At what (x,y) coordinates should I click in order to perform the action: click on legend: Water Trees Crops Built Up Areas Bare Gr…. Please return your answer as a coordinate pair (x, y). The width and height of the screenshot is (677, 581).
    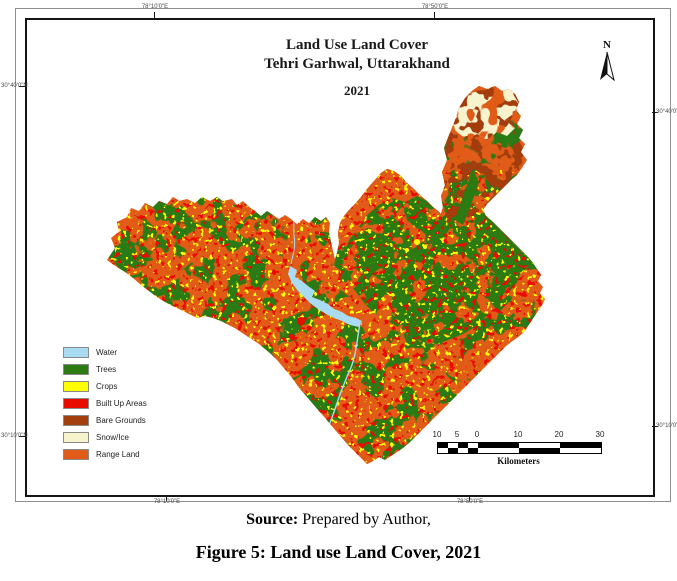
    Looking at the image, I should click on (105, 403).